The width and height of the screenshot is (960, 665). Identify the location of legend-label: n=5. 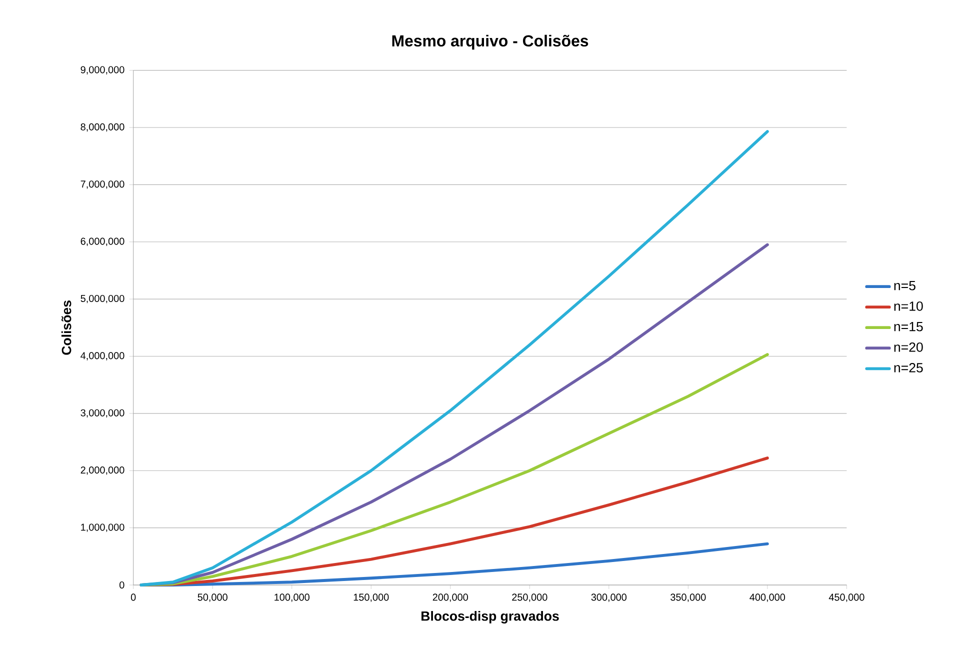
(905, 285).